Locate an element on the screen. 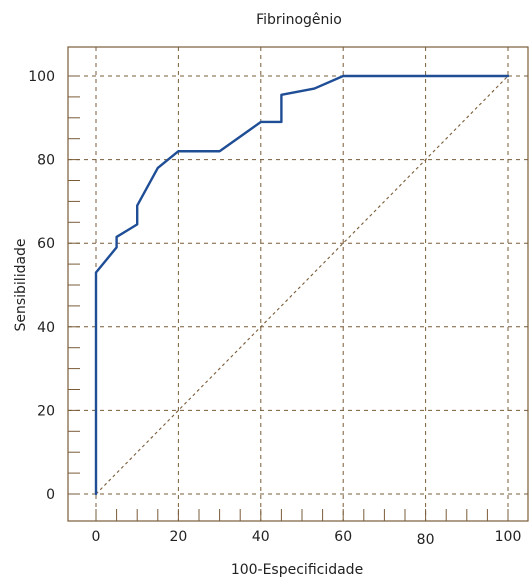 Image resolution: width=532 pixels, height=581 pixels. y-tick-label-40: 40 is located at coordinates (46, 328).